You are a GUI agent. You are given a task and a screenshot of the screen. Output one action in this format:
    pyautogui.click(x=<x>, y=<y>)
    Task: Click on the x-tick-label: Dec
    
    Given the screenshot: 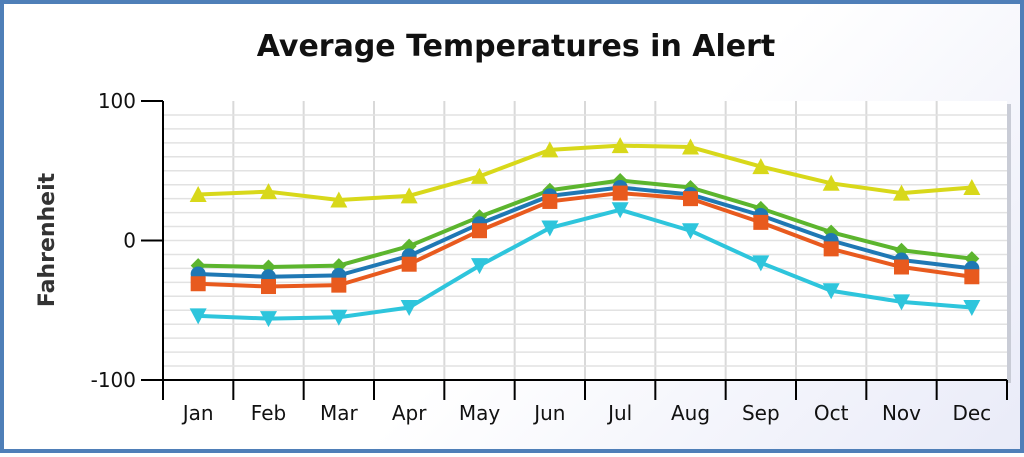 What is the action you would take?
    pyautogui.click(x=971, y=413)
    